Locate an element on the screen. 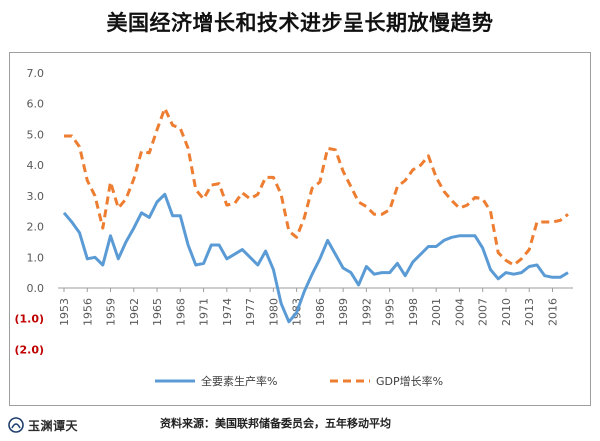 The image size is (600, 441). legend-gdp: GDP增长率% is located at coordinates (386, 381).